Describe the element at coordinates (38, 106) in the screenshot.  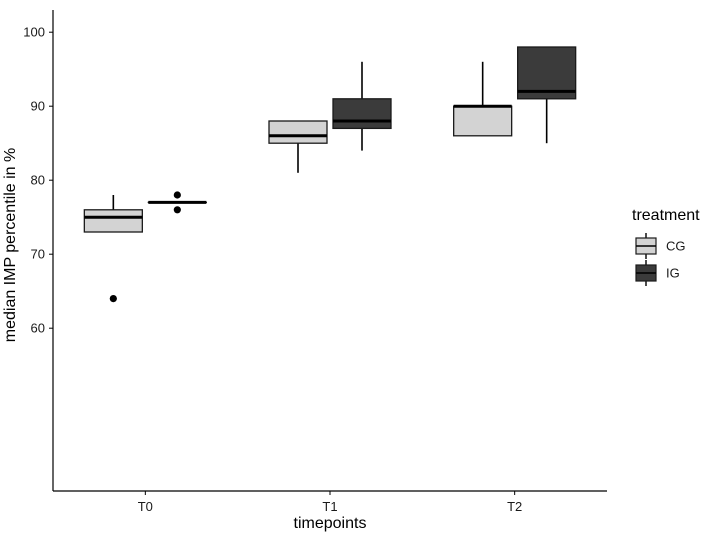
I see `y-tick-label: 90` at that location.